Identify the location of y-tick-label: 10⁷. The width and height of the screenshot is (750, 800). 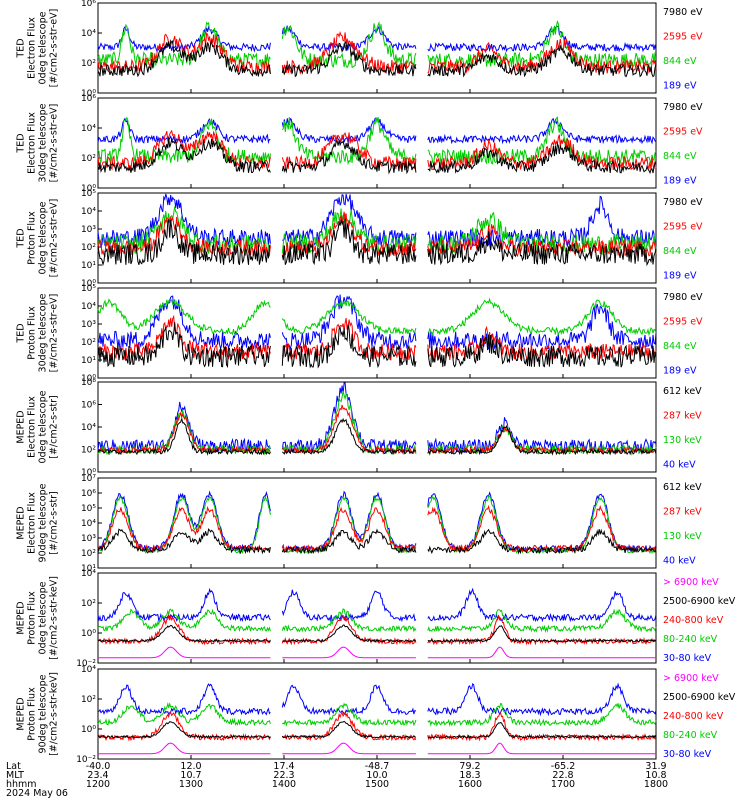
(88, 479).